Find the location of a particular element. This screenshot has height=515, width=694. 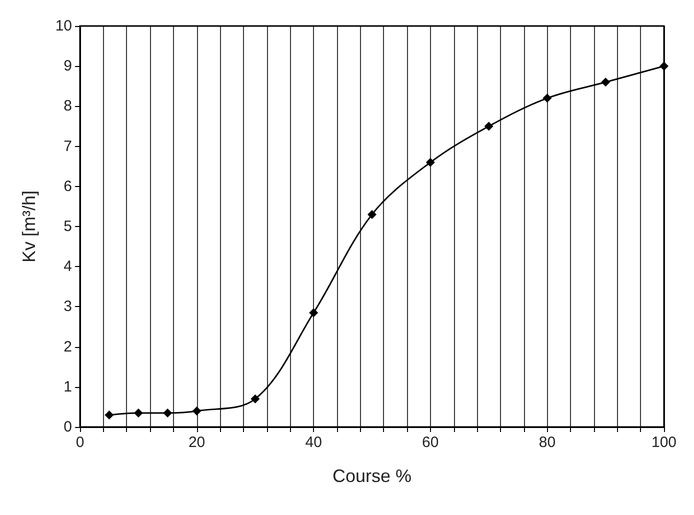

y-tick-label: 9 is located at coordinates (68, 66).